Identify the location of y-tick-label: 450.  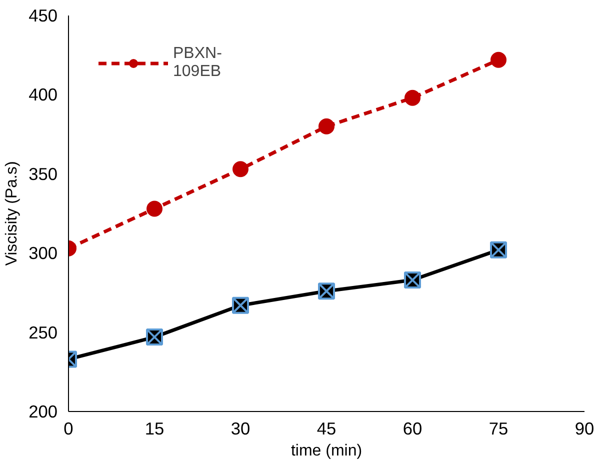
(43, 16).